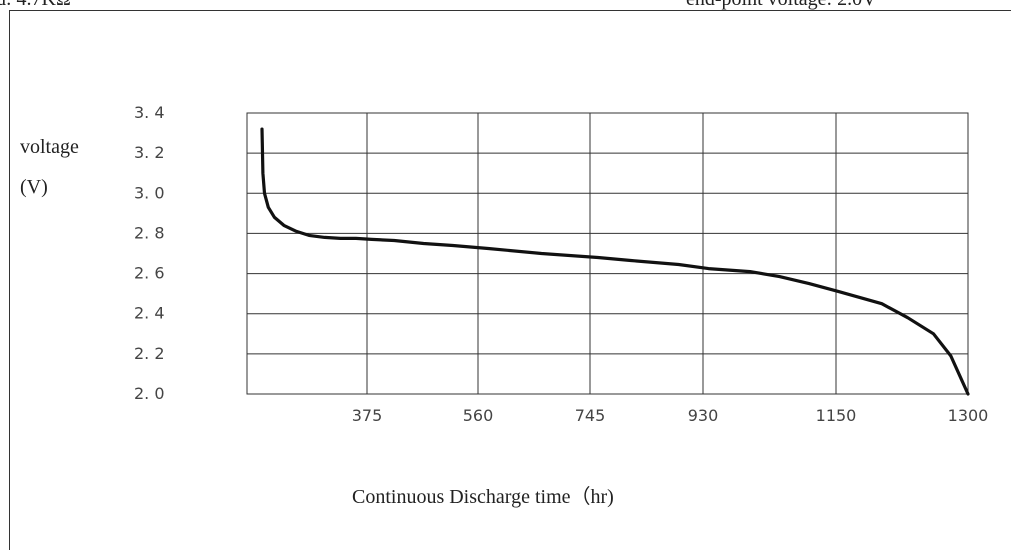 The height and width of the screenshot is (550, 1011). I want to click on y-tick-label: 2. 4, so click(149, 313).